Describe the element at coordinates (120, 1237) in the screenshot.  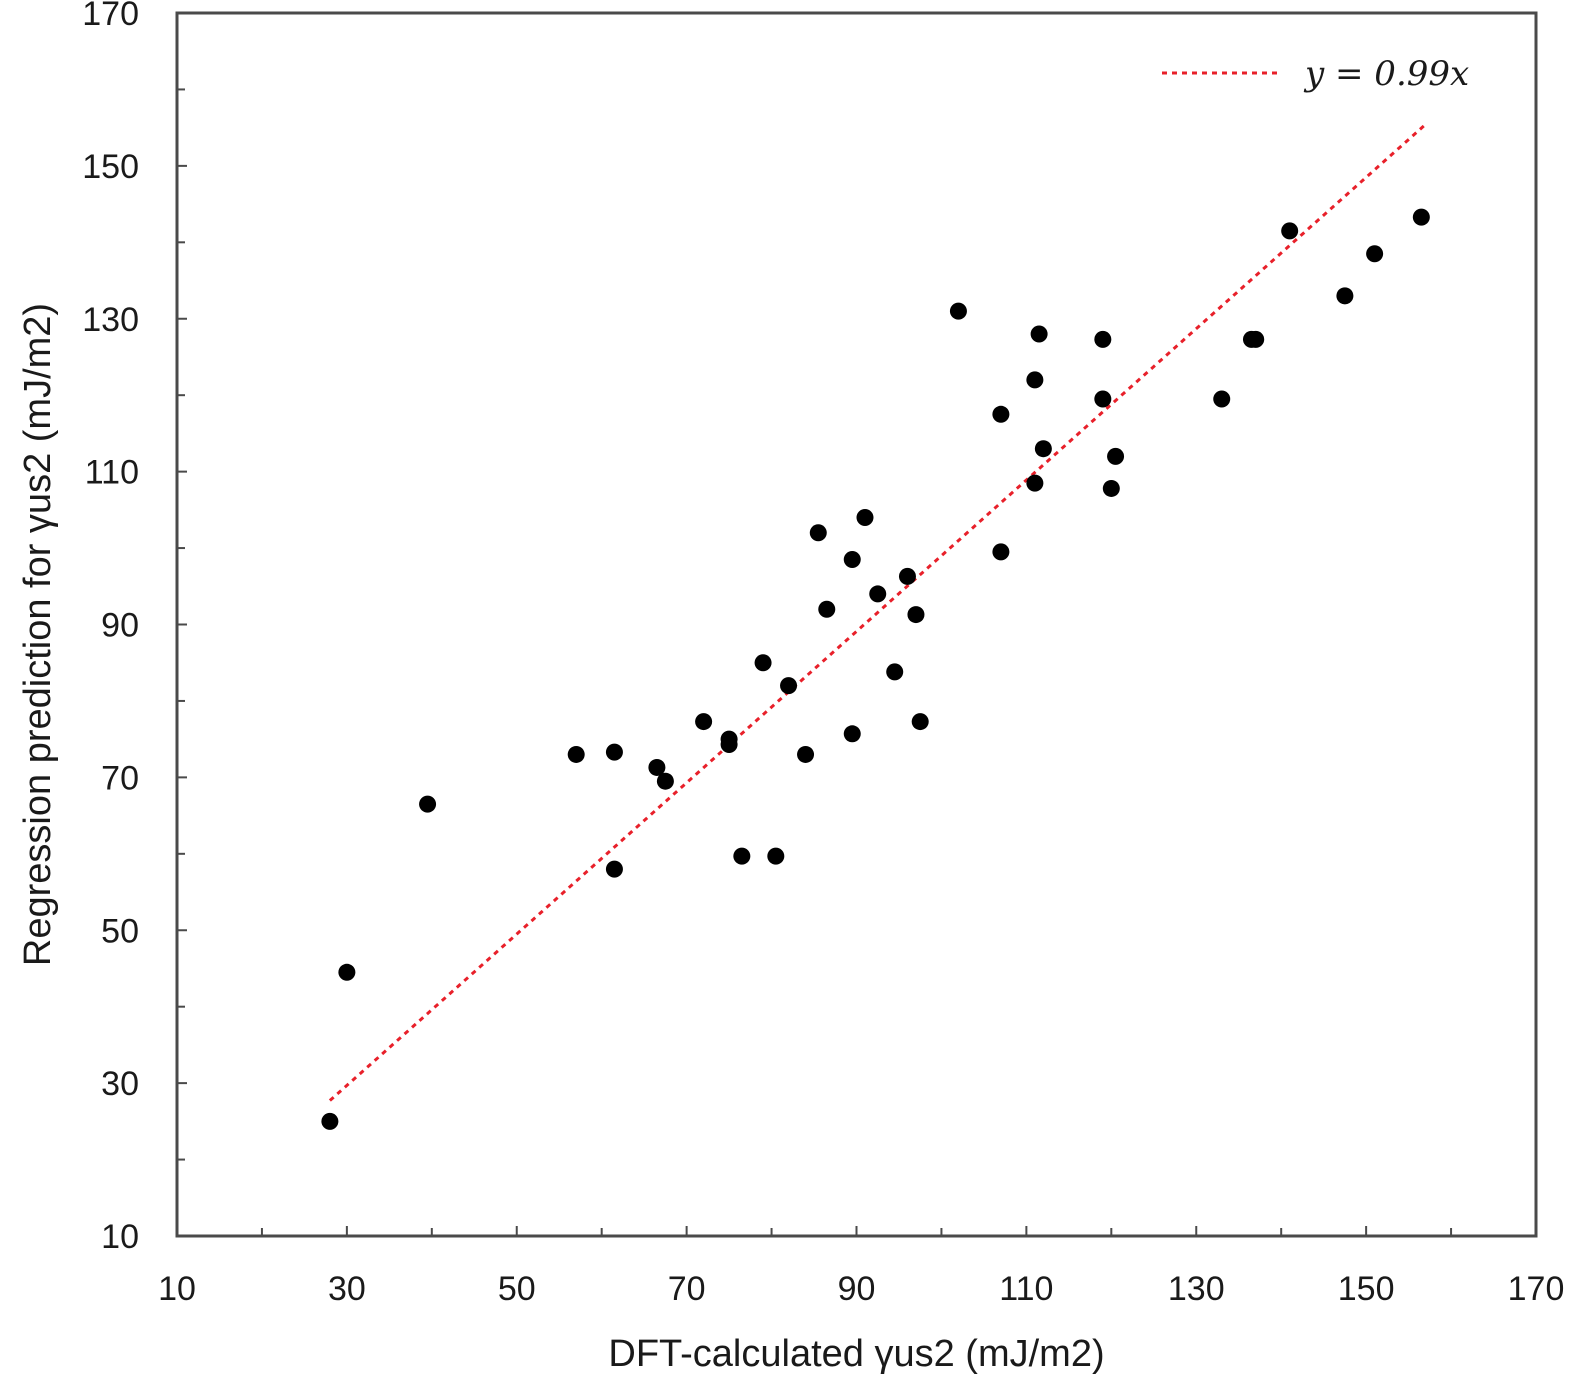
I see `y-tick-label: 10` at that location.